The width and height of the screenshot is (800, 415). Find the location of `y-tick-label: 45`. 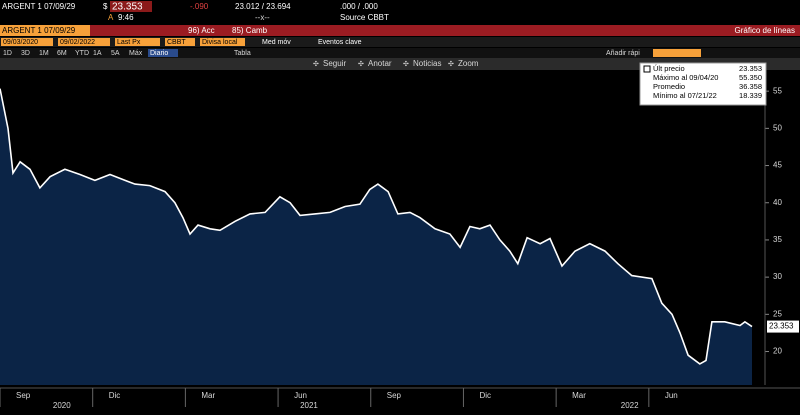

y-tick-label: 45 is located at coordinates (777, 165).